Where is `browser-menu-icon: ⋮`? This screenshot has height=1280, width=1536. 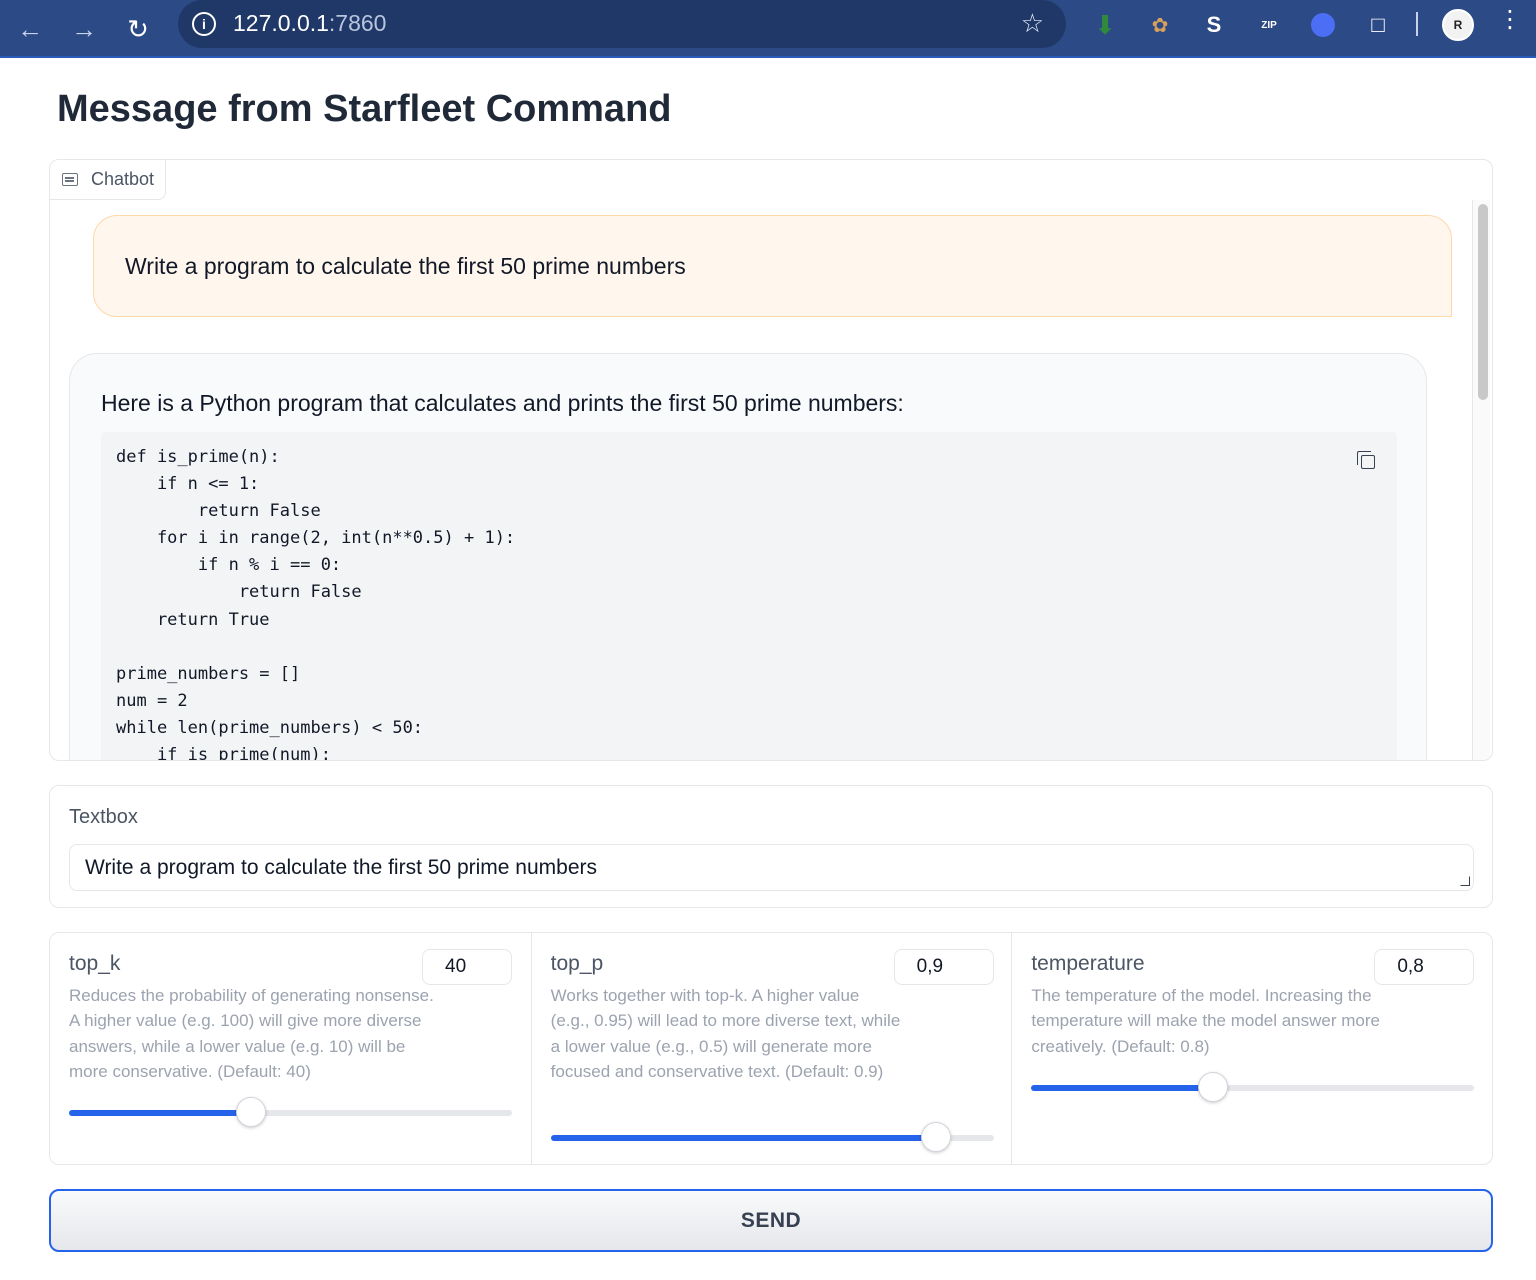 browser-menu-icon: ⋮ is located at coordinates (1510, 19).